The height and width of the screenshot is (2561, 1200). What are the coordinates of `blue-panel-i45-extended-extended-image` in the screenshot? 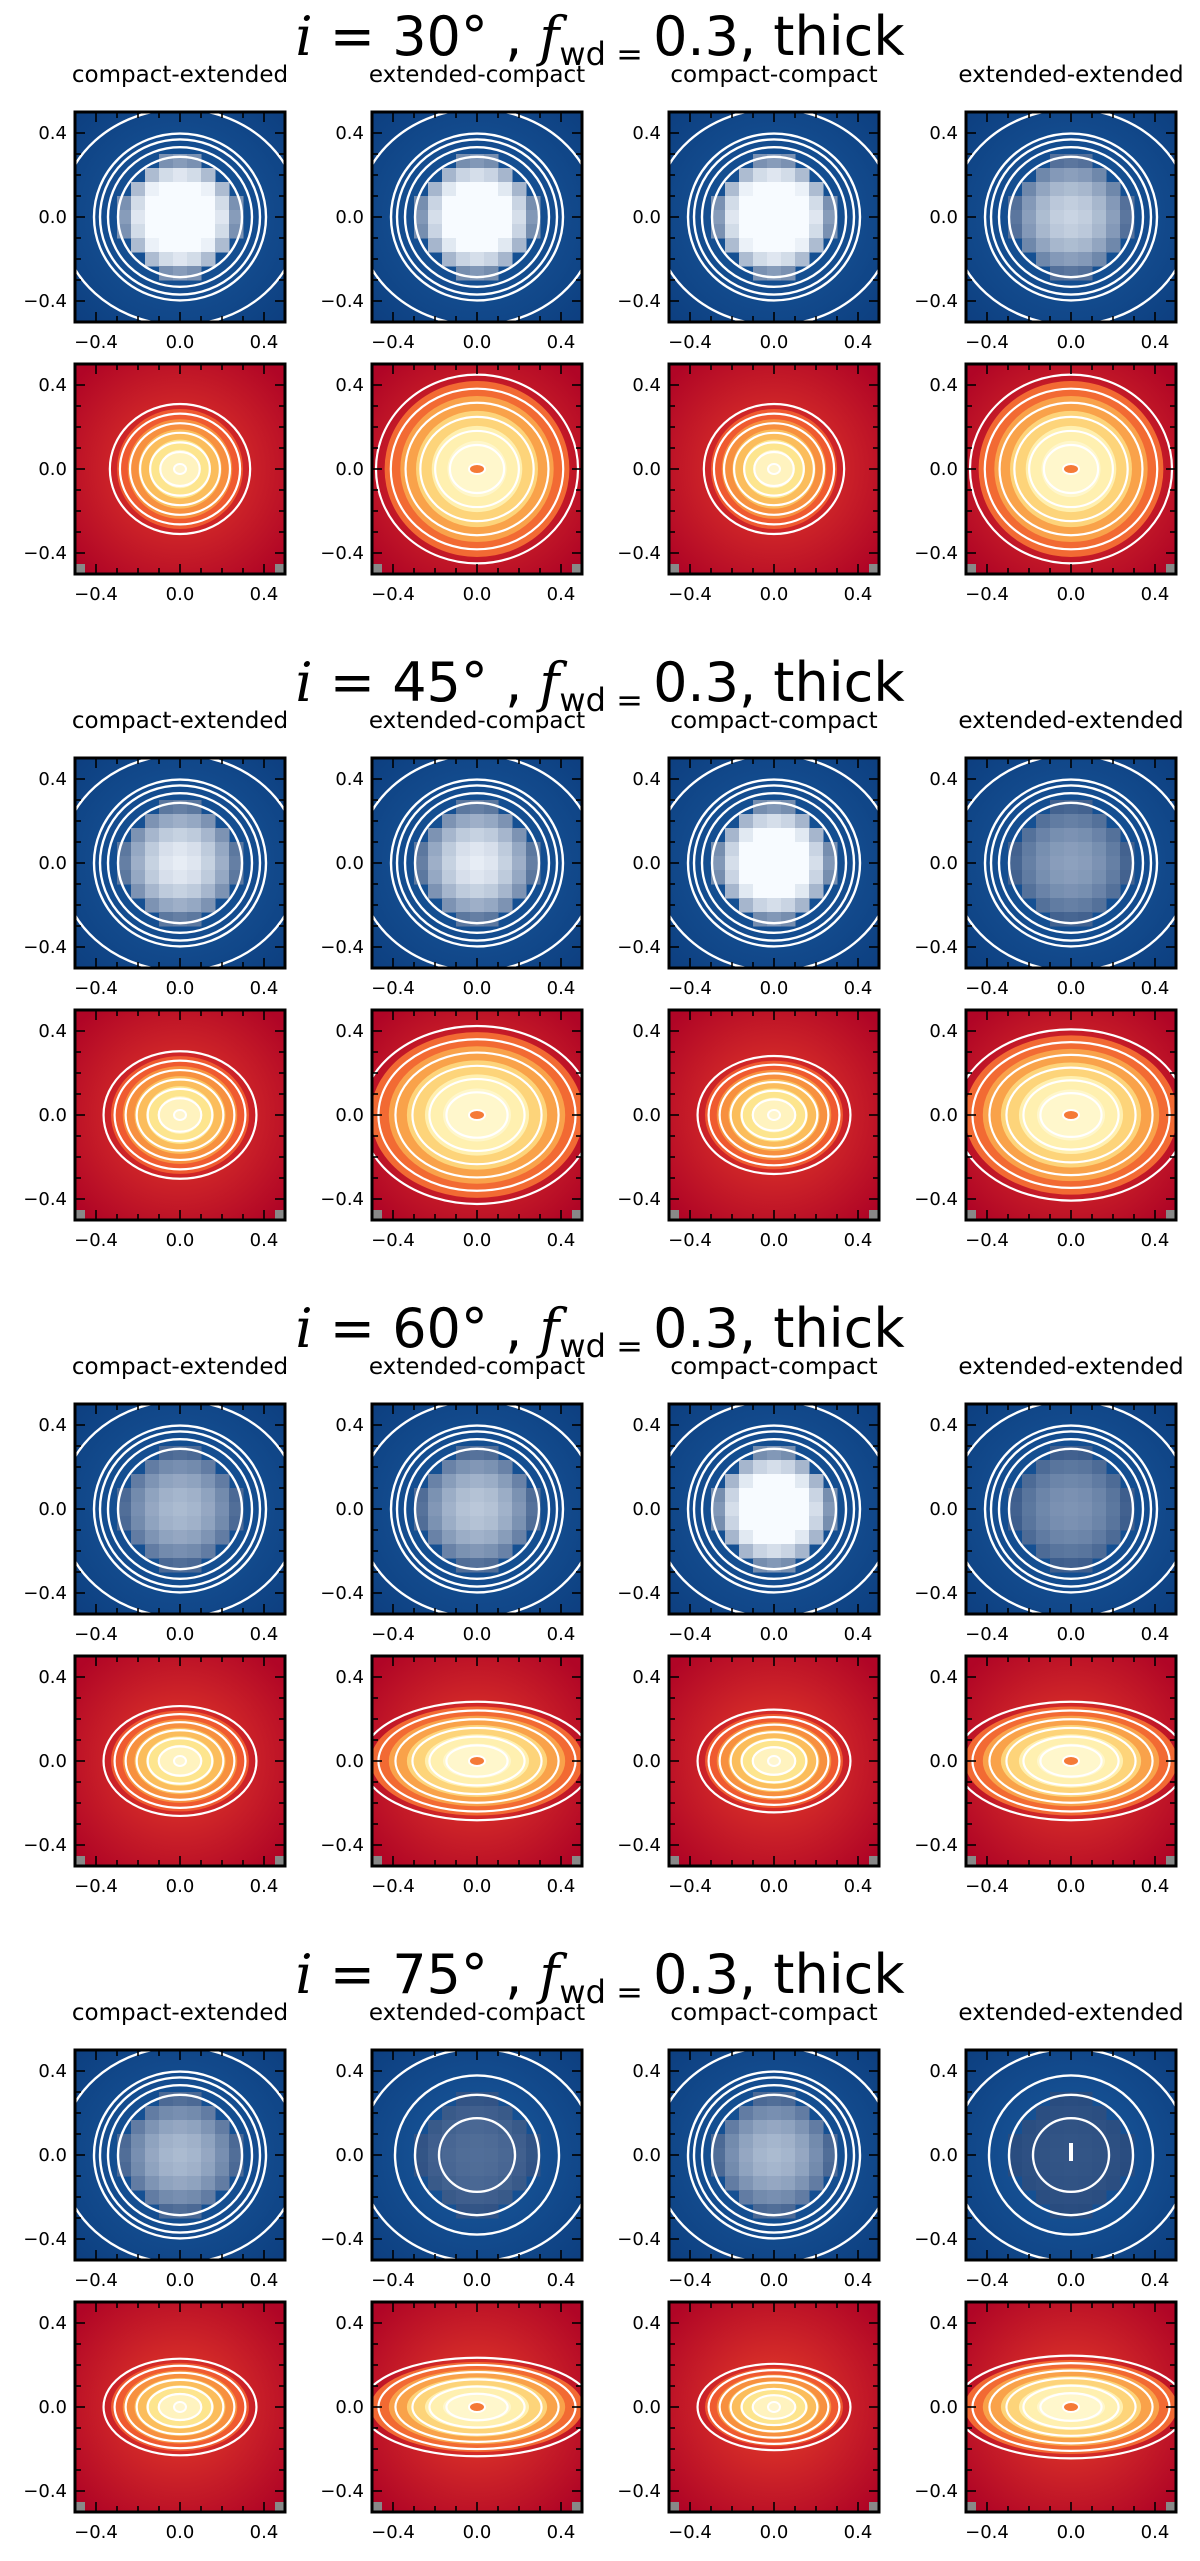 It's located at (1071, 863).